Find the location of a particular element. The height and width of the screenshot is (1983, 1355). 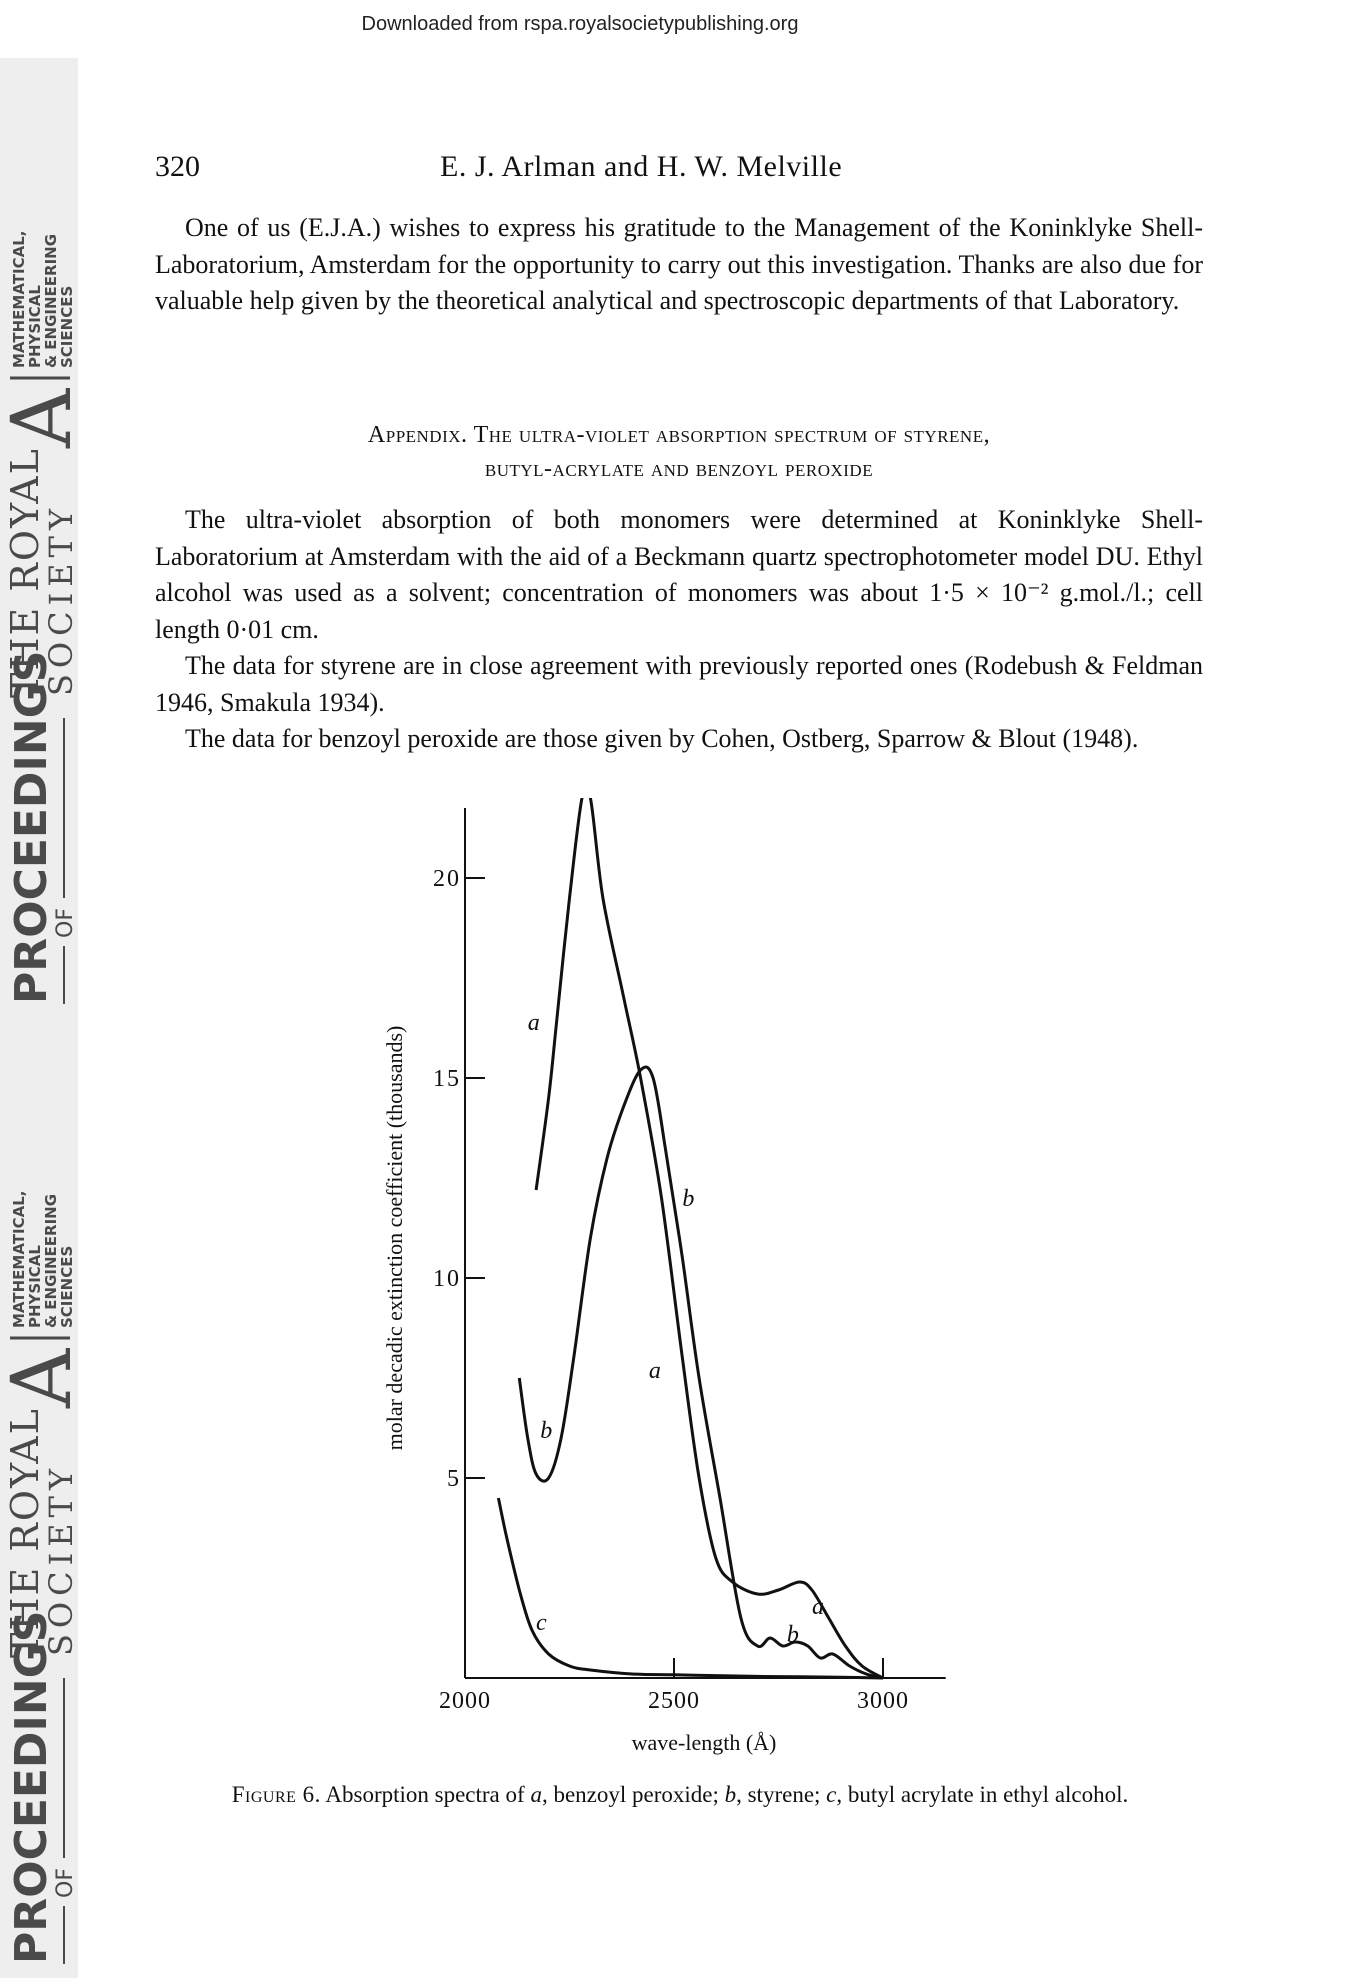

page-number: 320 is located at coordinates (177, 166).